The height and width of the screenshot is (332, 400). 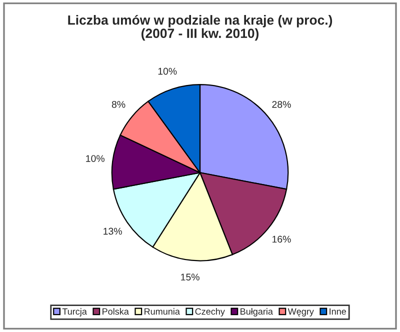 I want to click on legend-label: Turcja, so click(x=74, y=312).